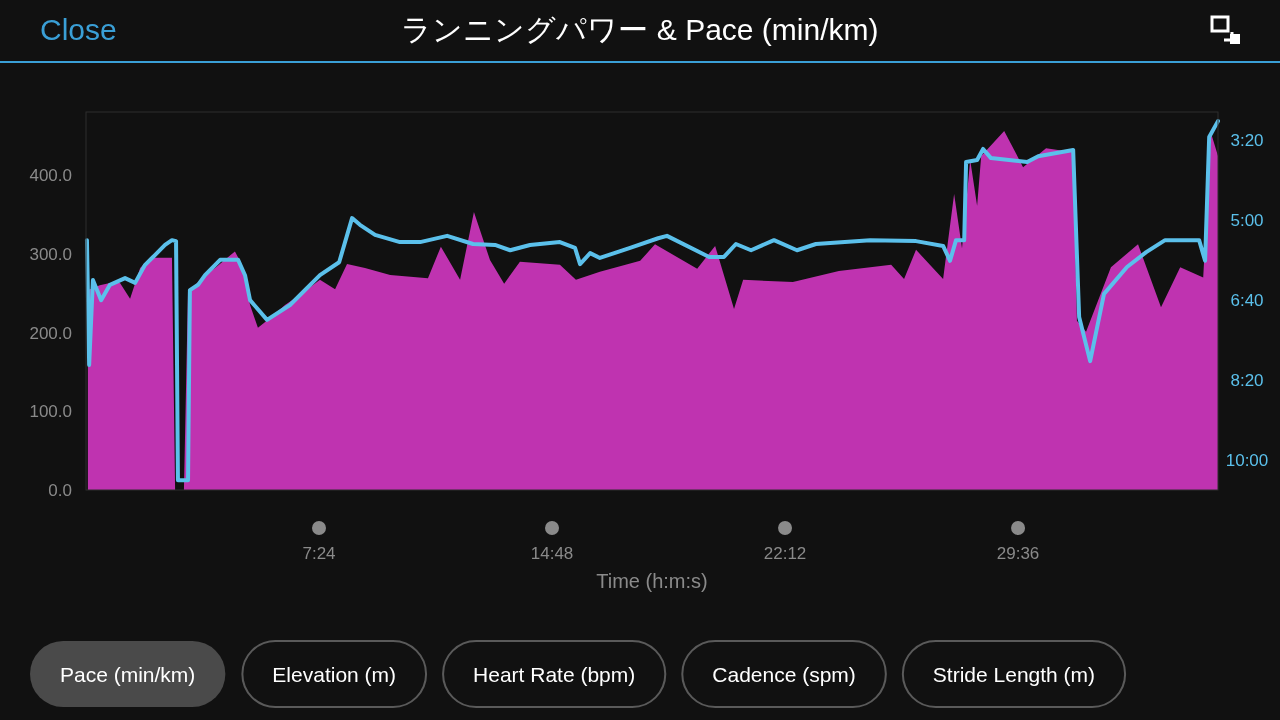 This screenshot has height=720, width=1280. What do you see at coordinates (784, 674) in the screenshot?
I see `tab-button: Cadence (spm)` at bounding box center [784, 674].